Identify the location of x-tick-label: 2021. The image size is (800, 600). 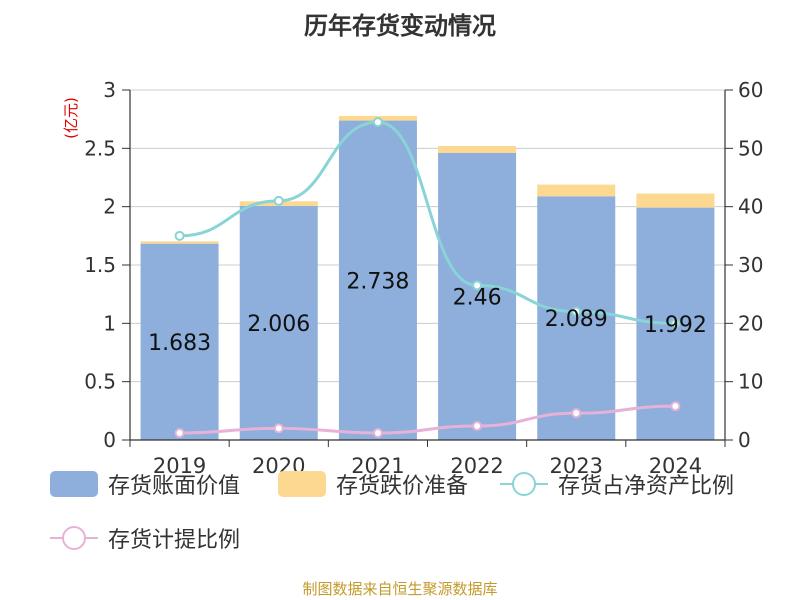
(377, 466).